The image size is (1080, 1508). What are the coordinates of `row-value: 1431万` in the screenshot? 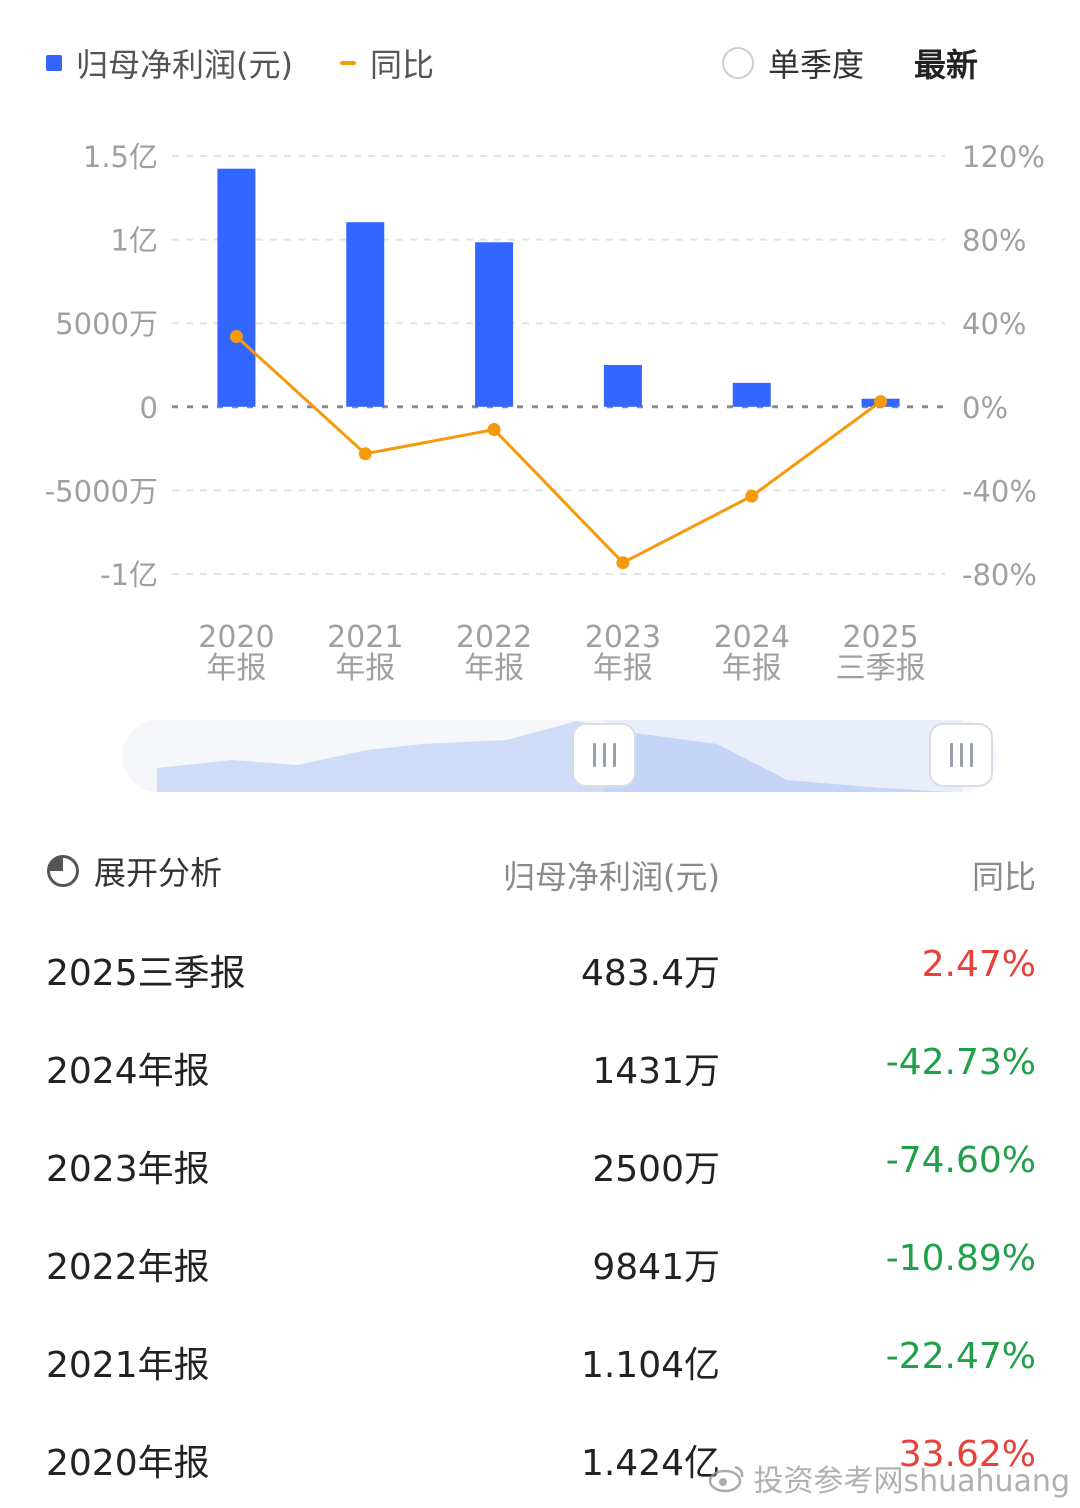 It's located at (656, 1071).